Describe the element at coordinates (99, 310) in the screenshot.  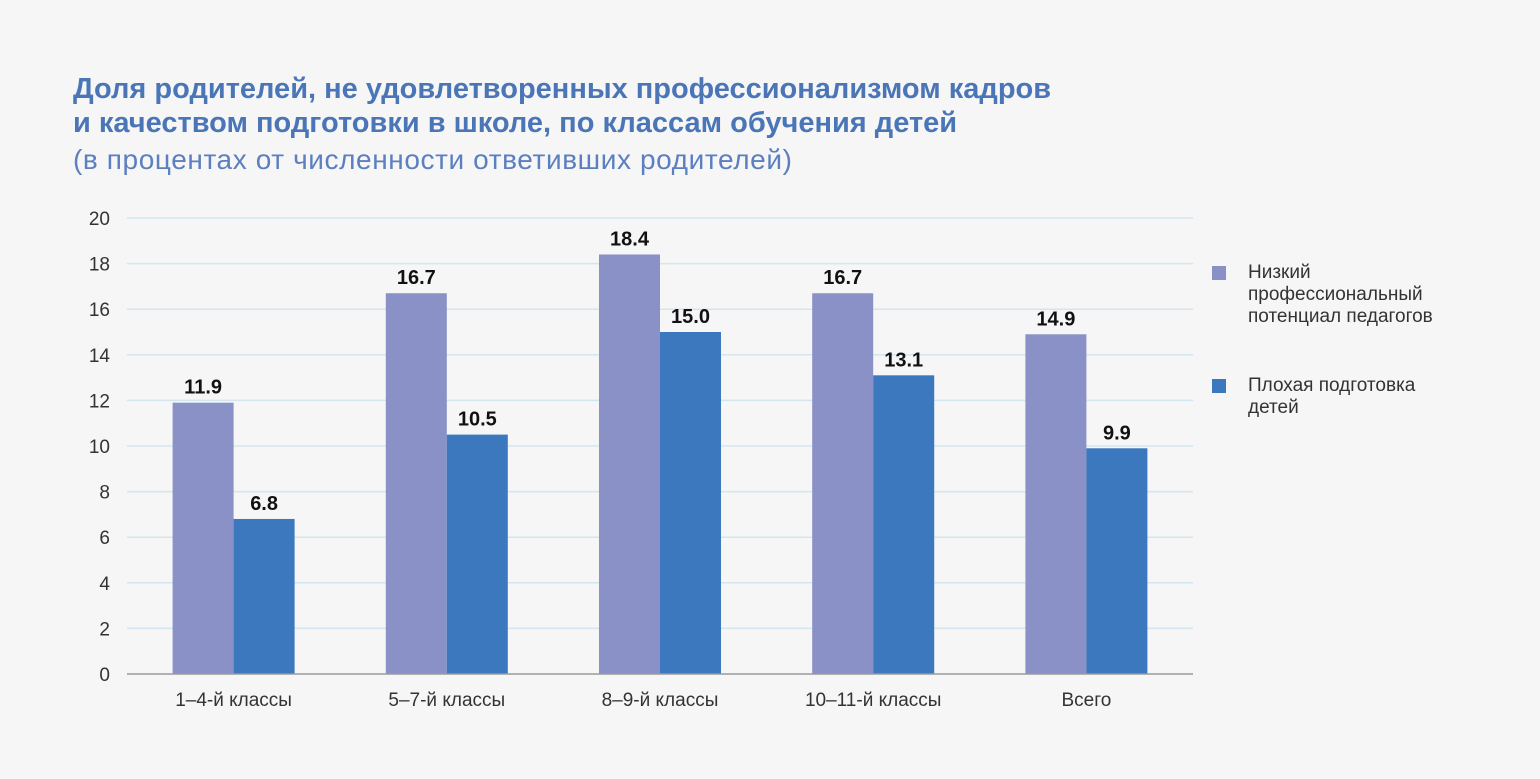
I see `y-tick-label: 16` at that location.